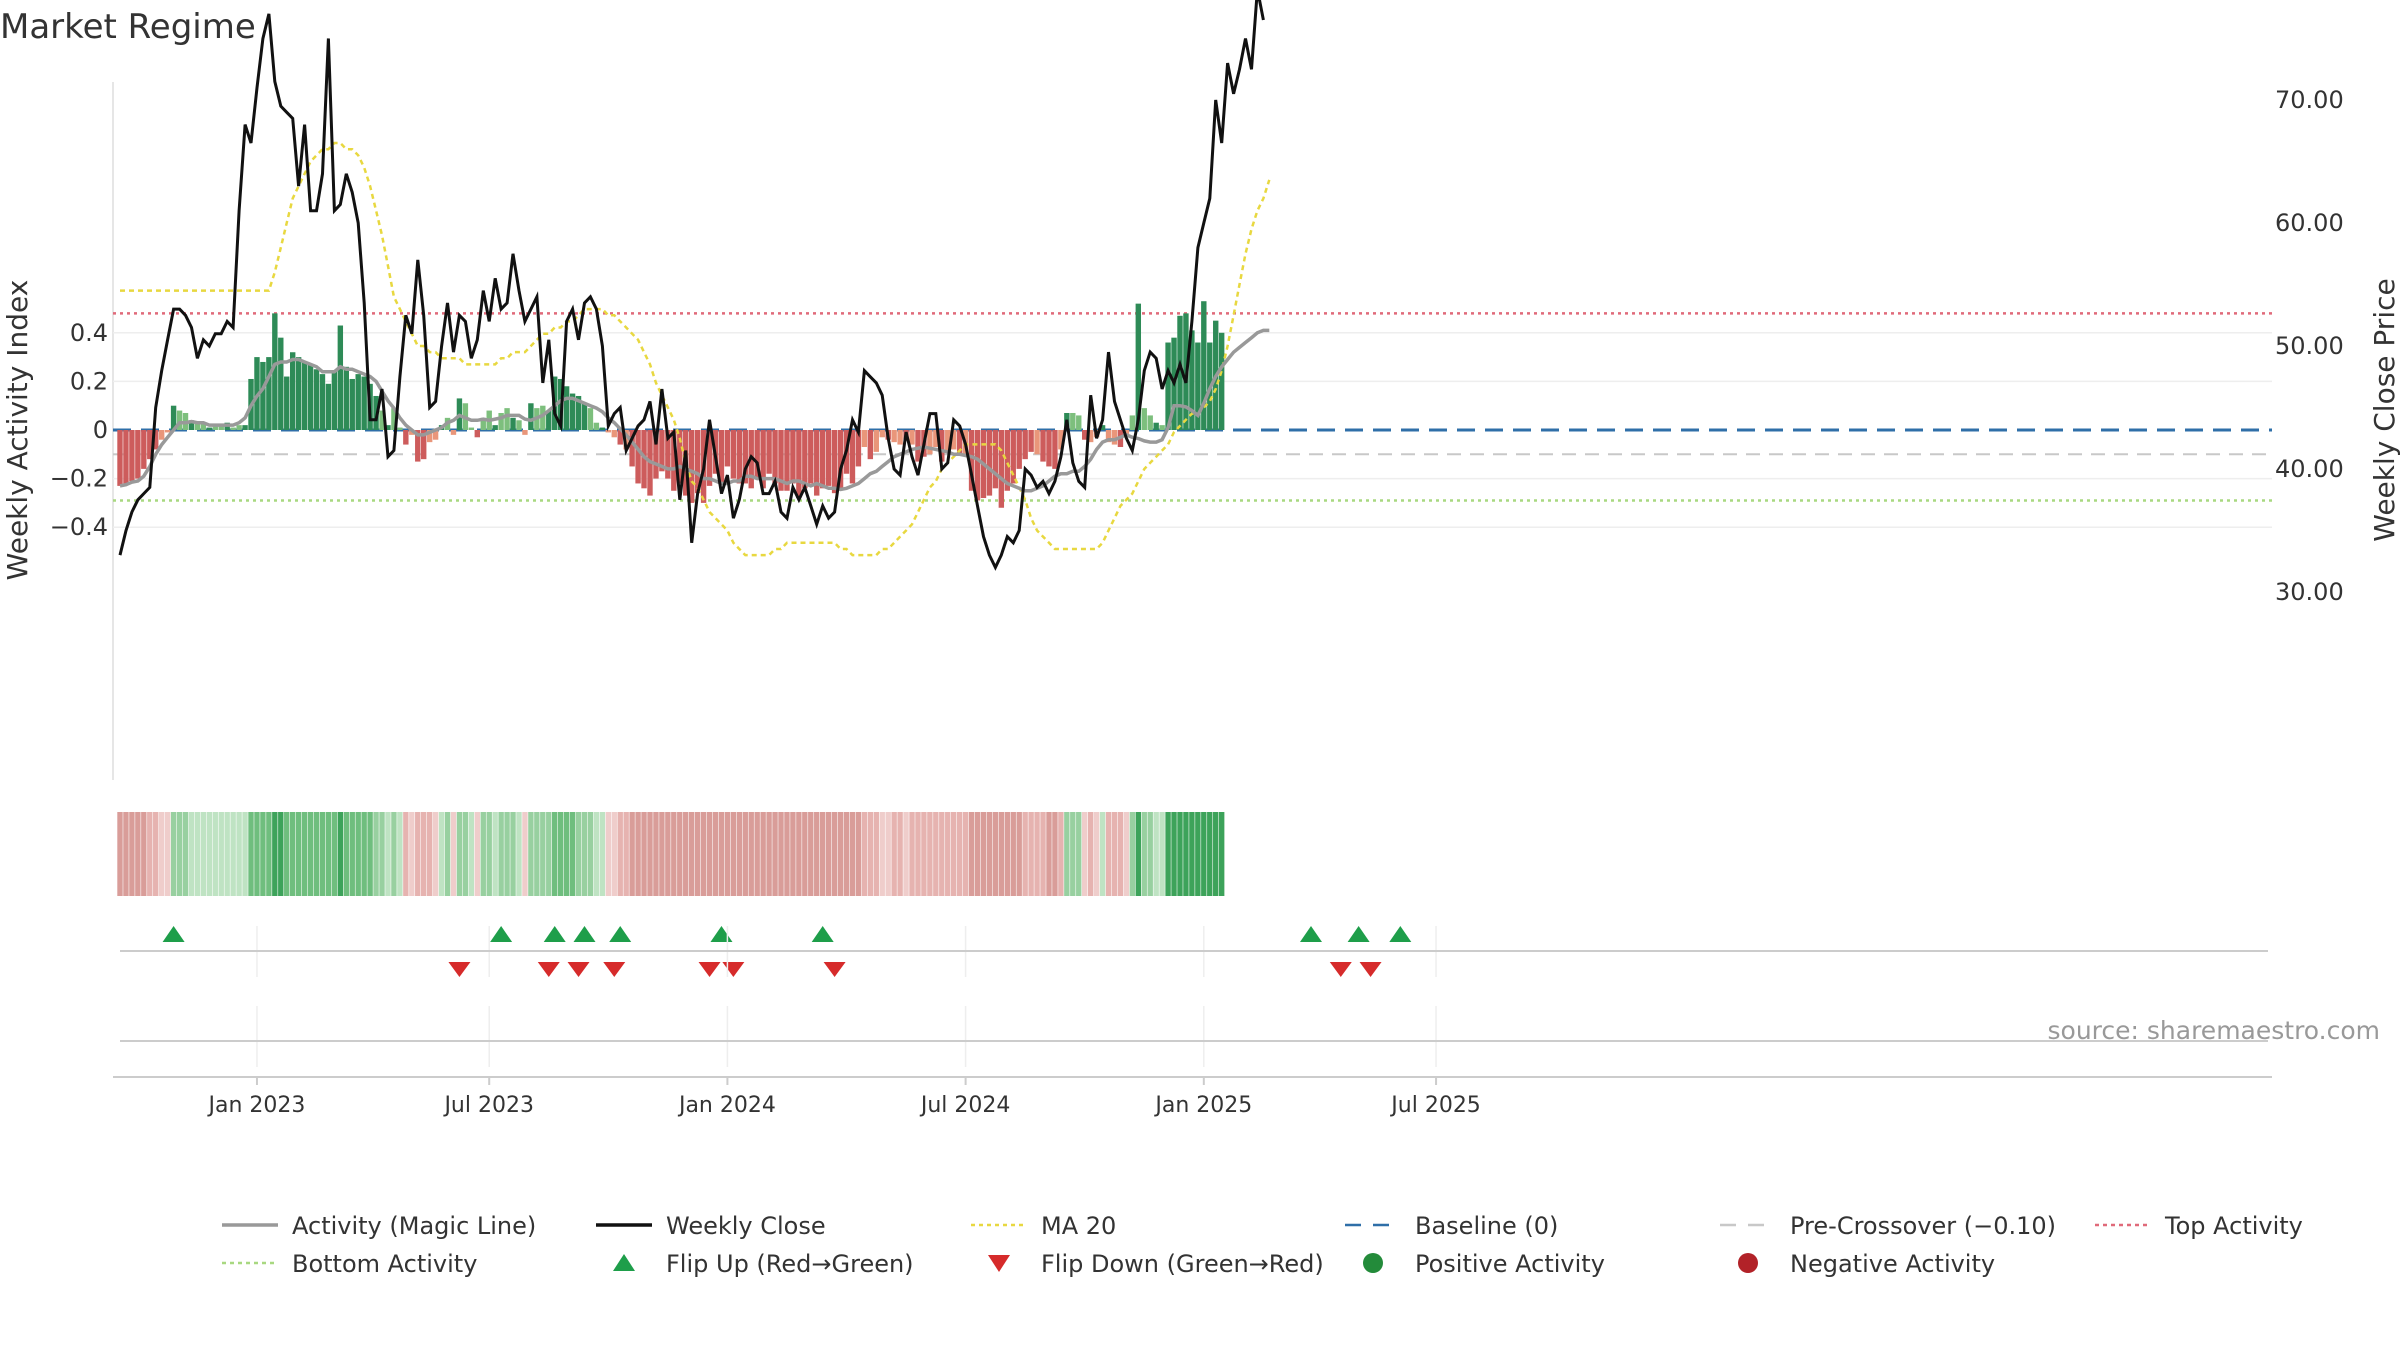  I want to click on flip-up-icon, so click(624, 1262).